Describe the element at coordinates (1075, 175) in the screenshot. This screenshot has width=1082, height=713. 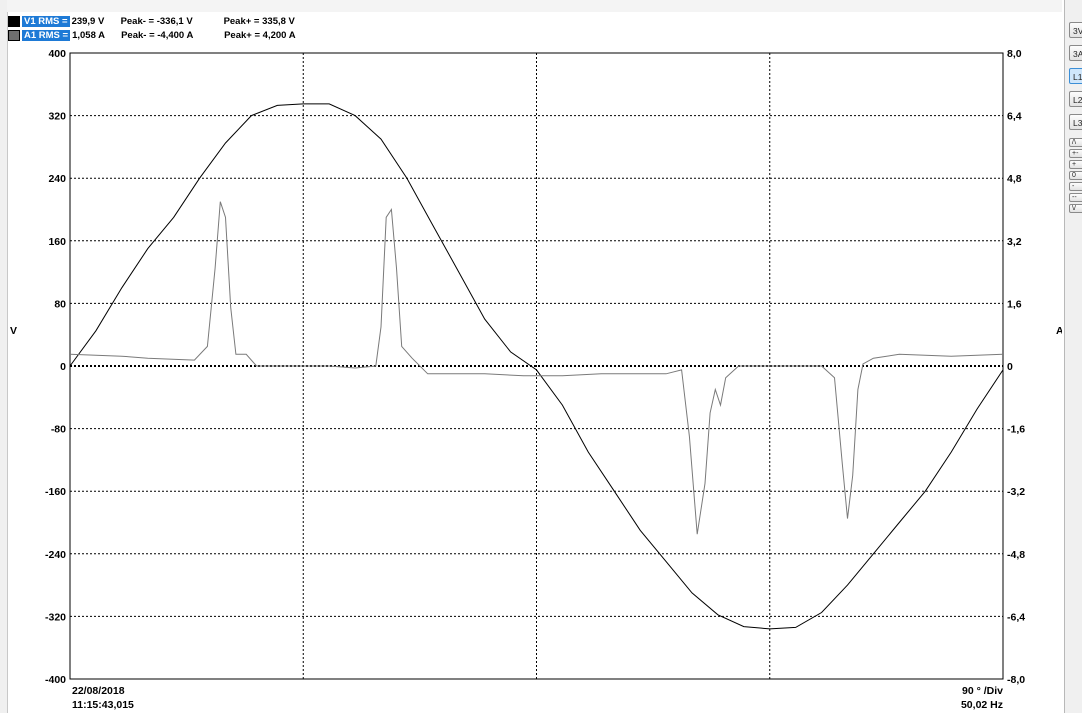
I see `scale-reset-button: 0` at that location.